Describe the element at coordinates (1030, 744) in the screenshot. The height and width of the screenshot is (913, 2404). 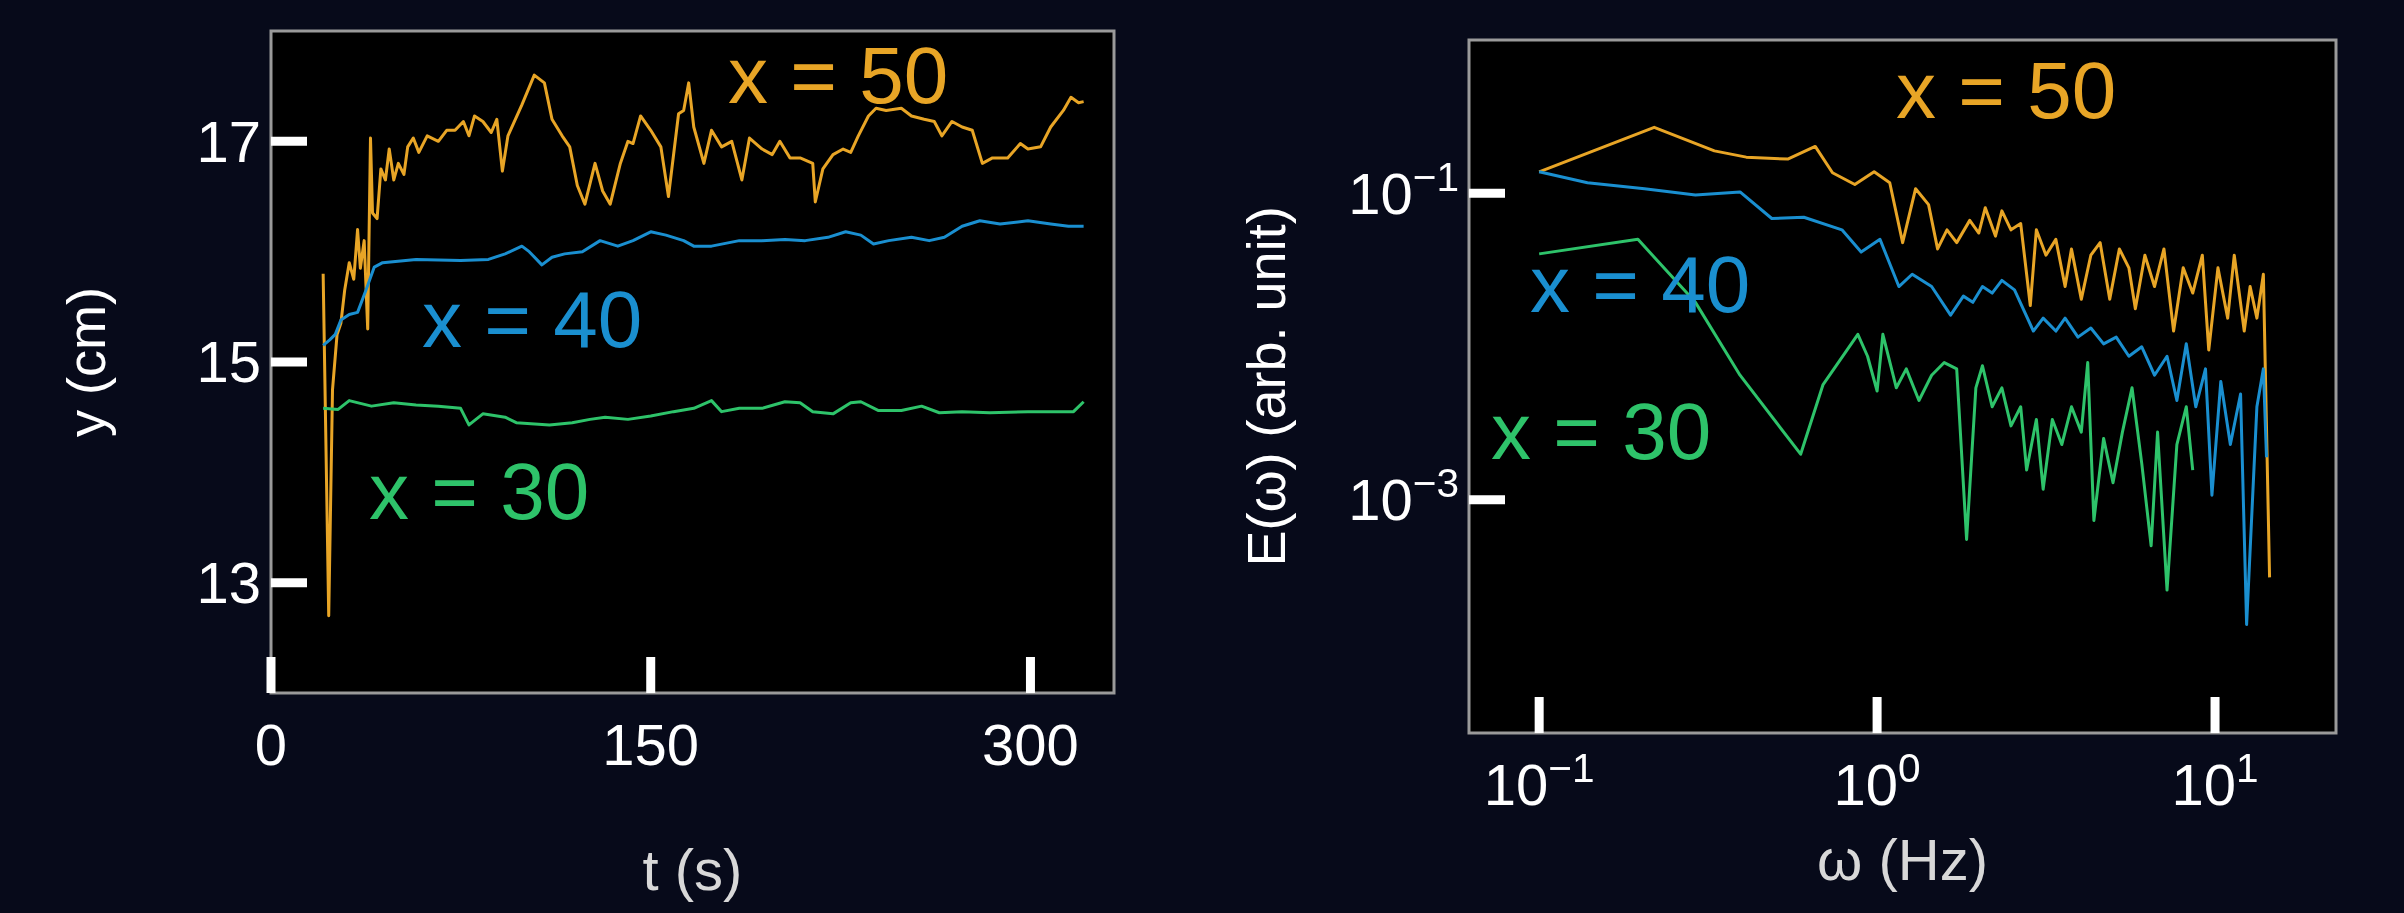
I see `x-tick-label: 300` at that location.